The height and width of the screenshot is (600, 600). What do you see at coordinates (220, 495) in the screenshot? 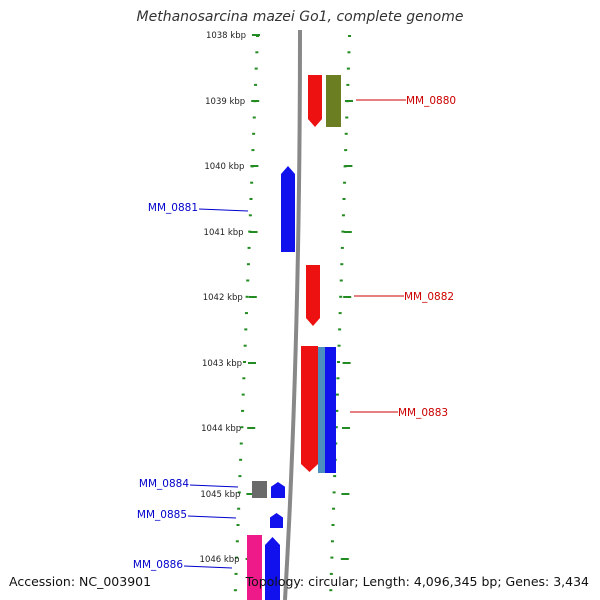
I see `kbp-tick-label: 1045 kbp` at bounding box center [220, 495].